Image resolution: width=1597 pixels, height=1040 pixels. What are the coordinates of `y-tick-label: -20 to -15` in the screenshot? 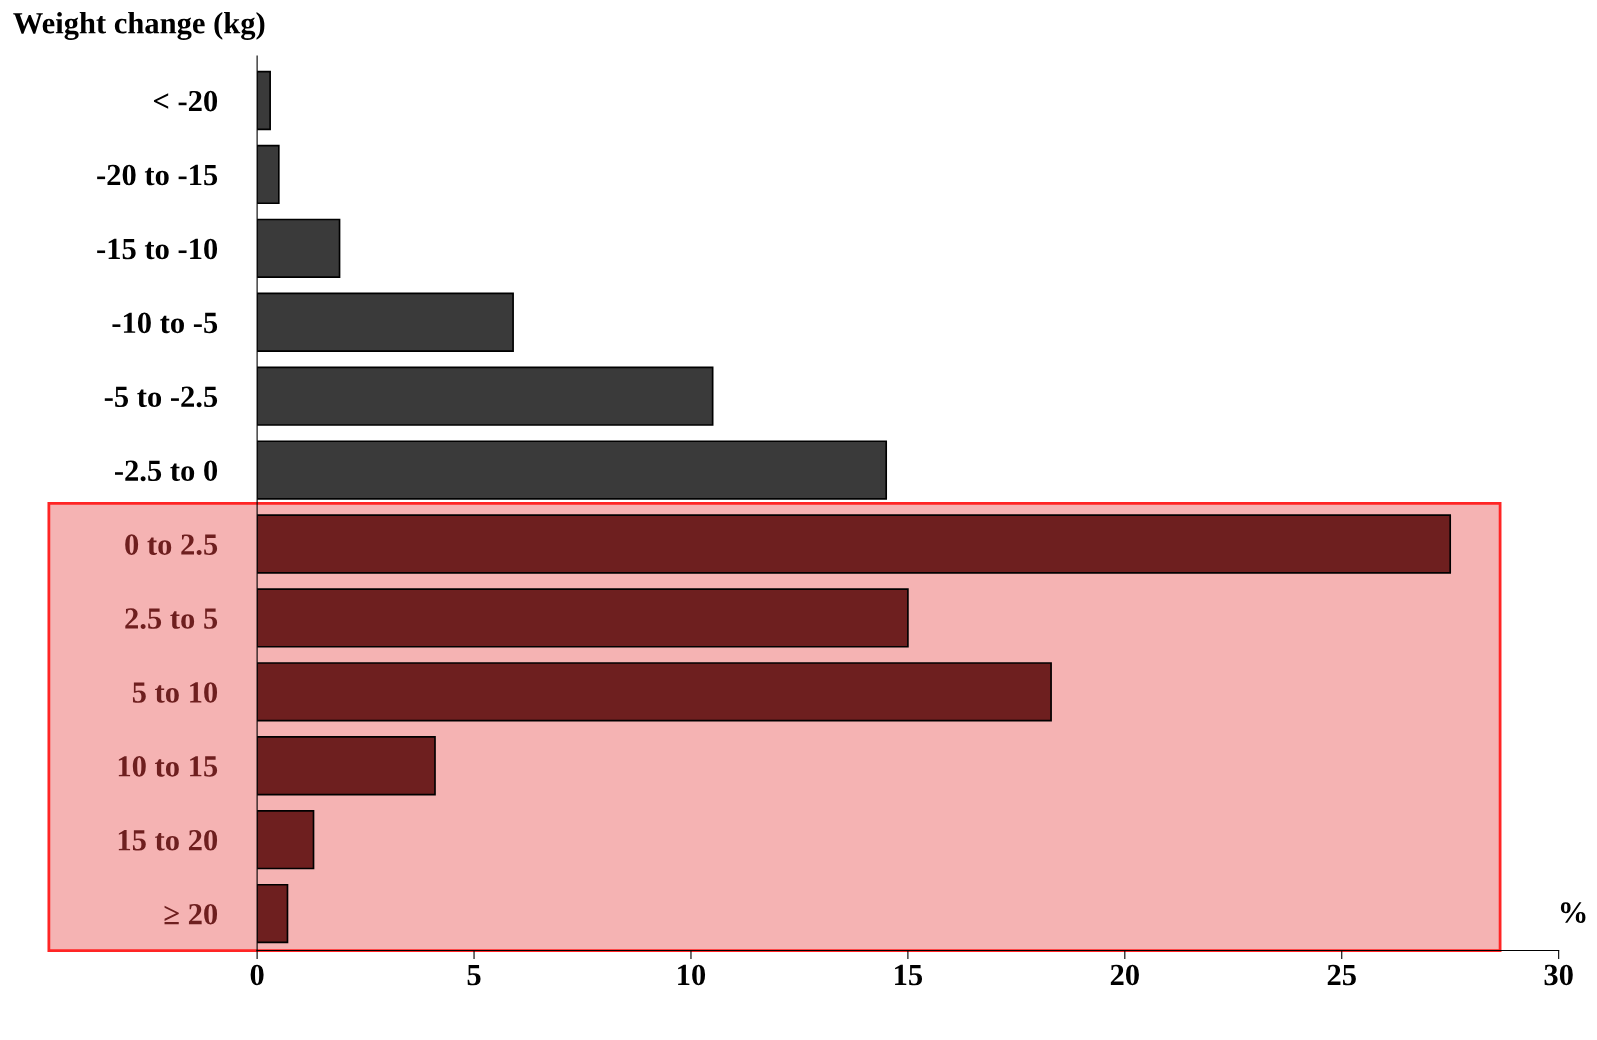 It's located at (157, 175).